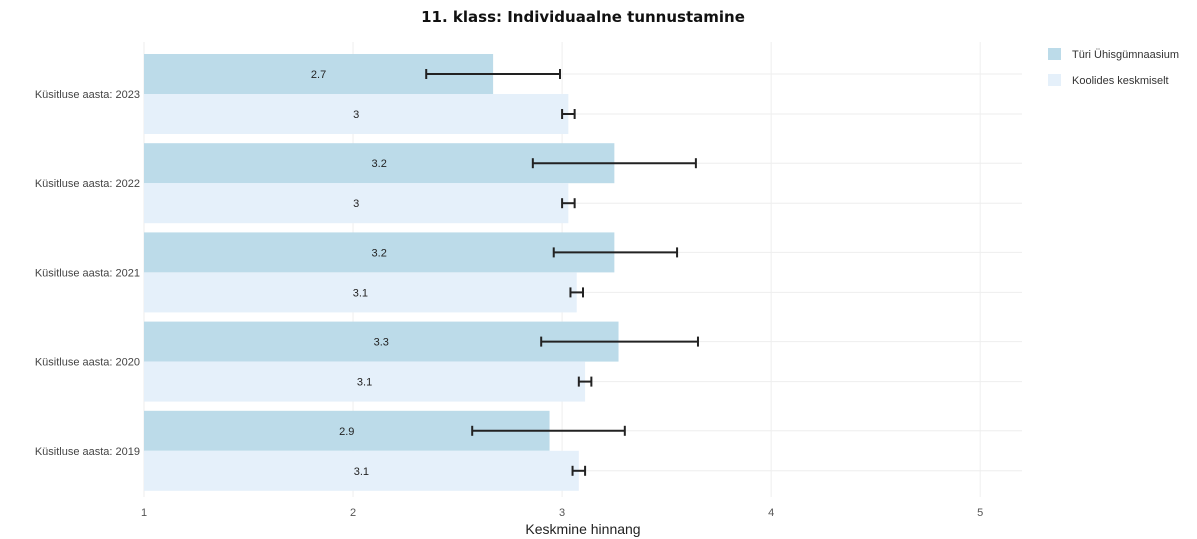 The width and height of the screenshot is (1197, 539). What do you see at coordinates (87, 184) in the screenshot?
I see `y-category-label: Küsitluse aasta: 2022` at bounding box center [87, 184].